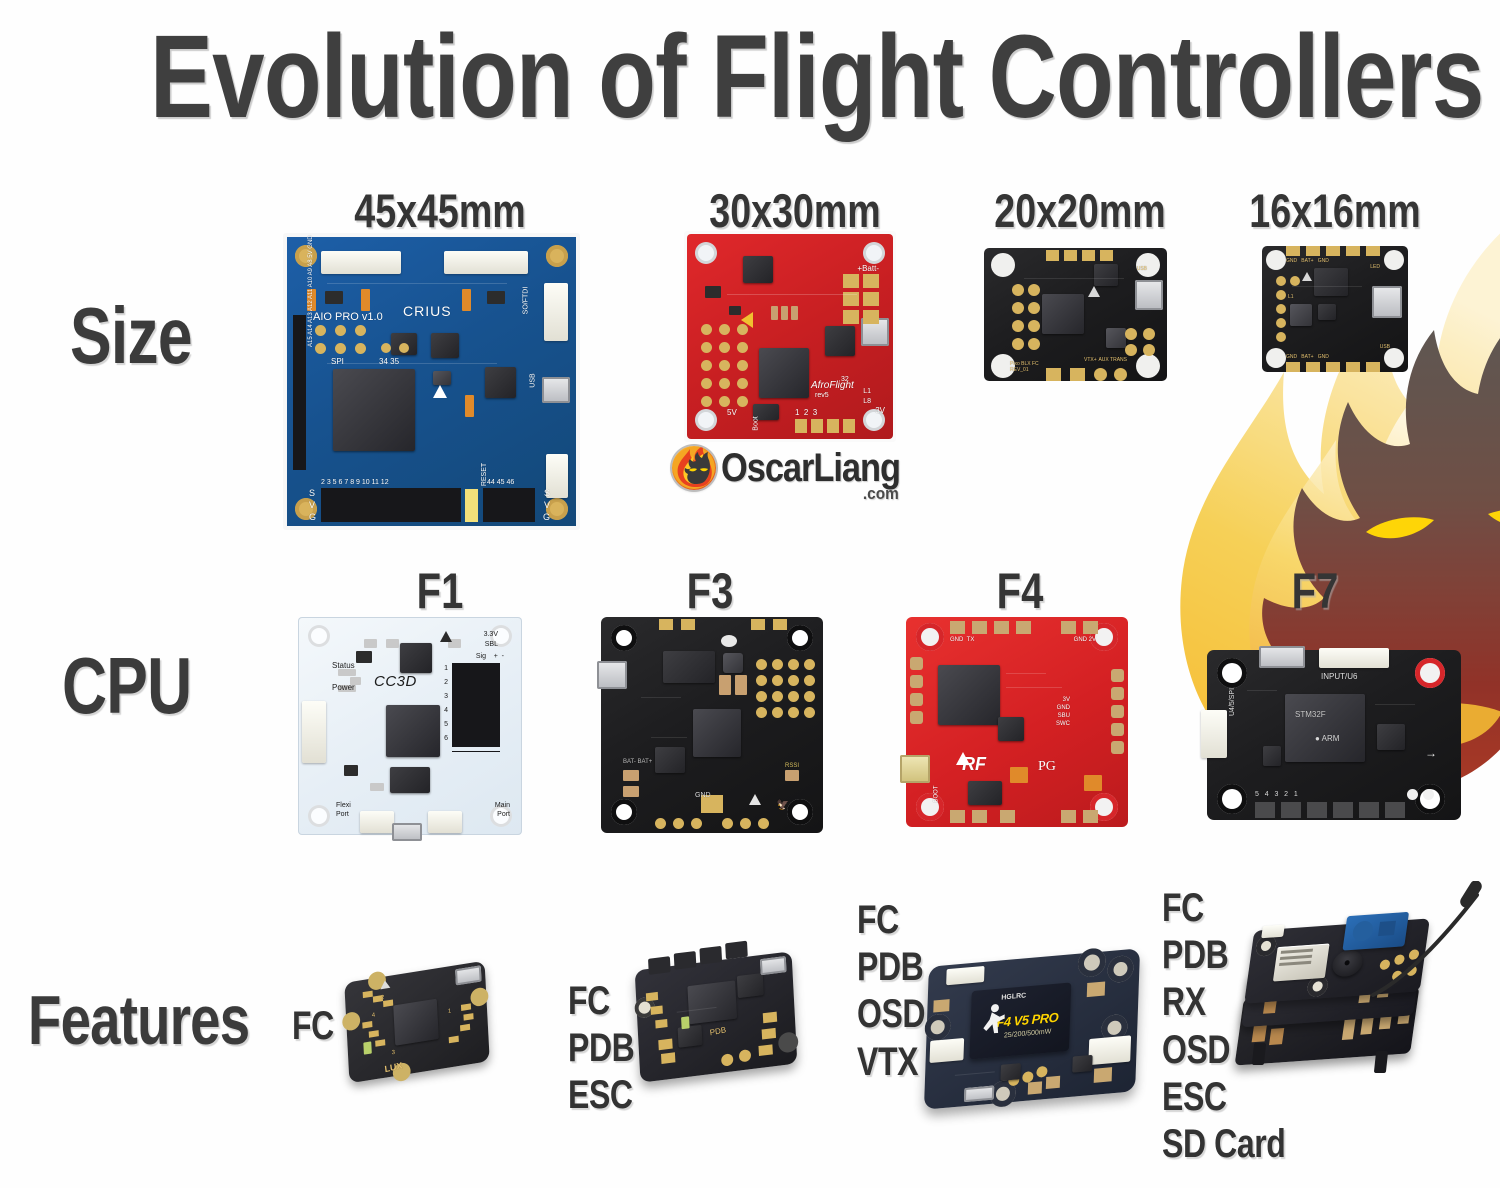  I want to click on cpu-header-f3: F3, so click(710, 591).